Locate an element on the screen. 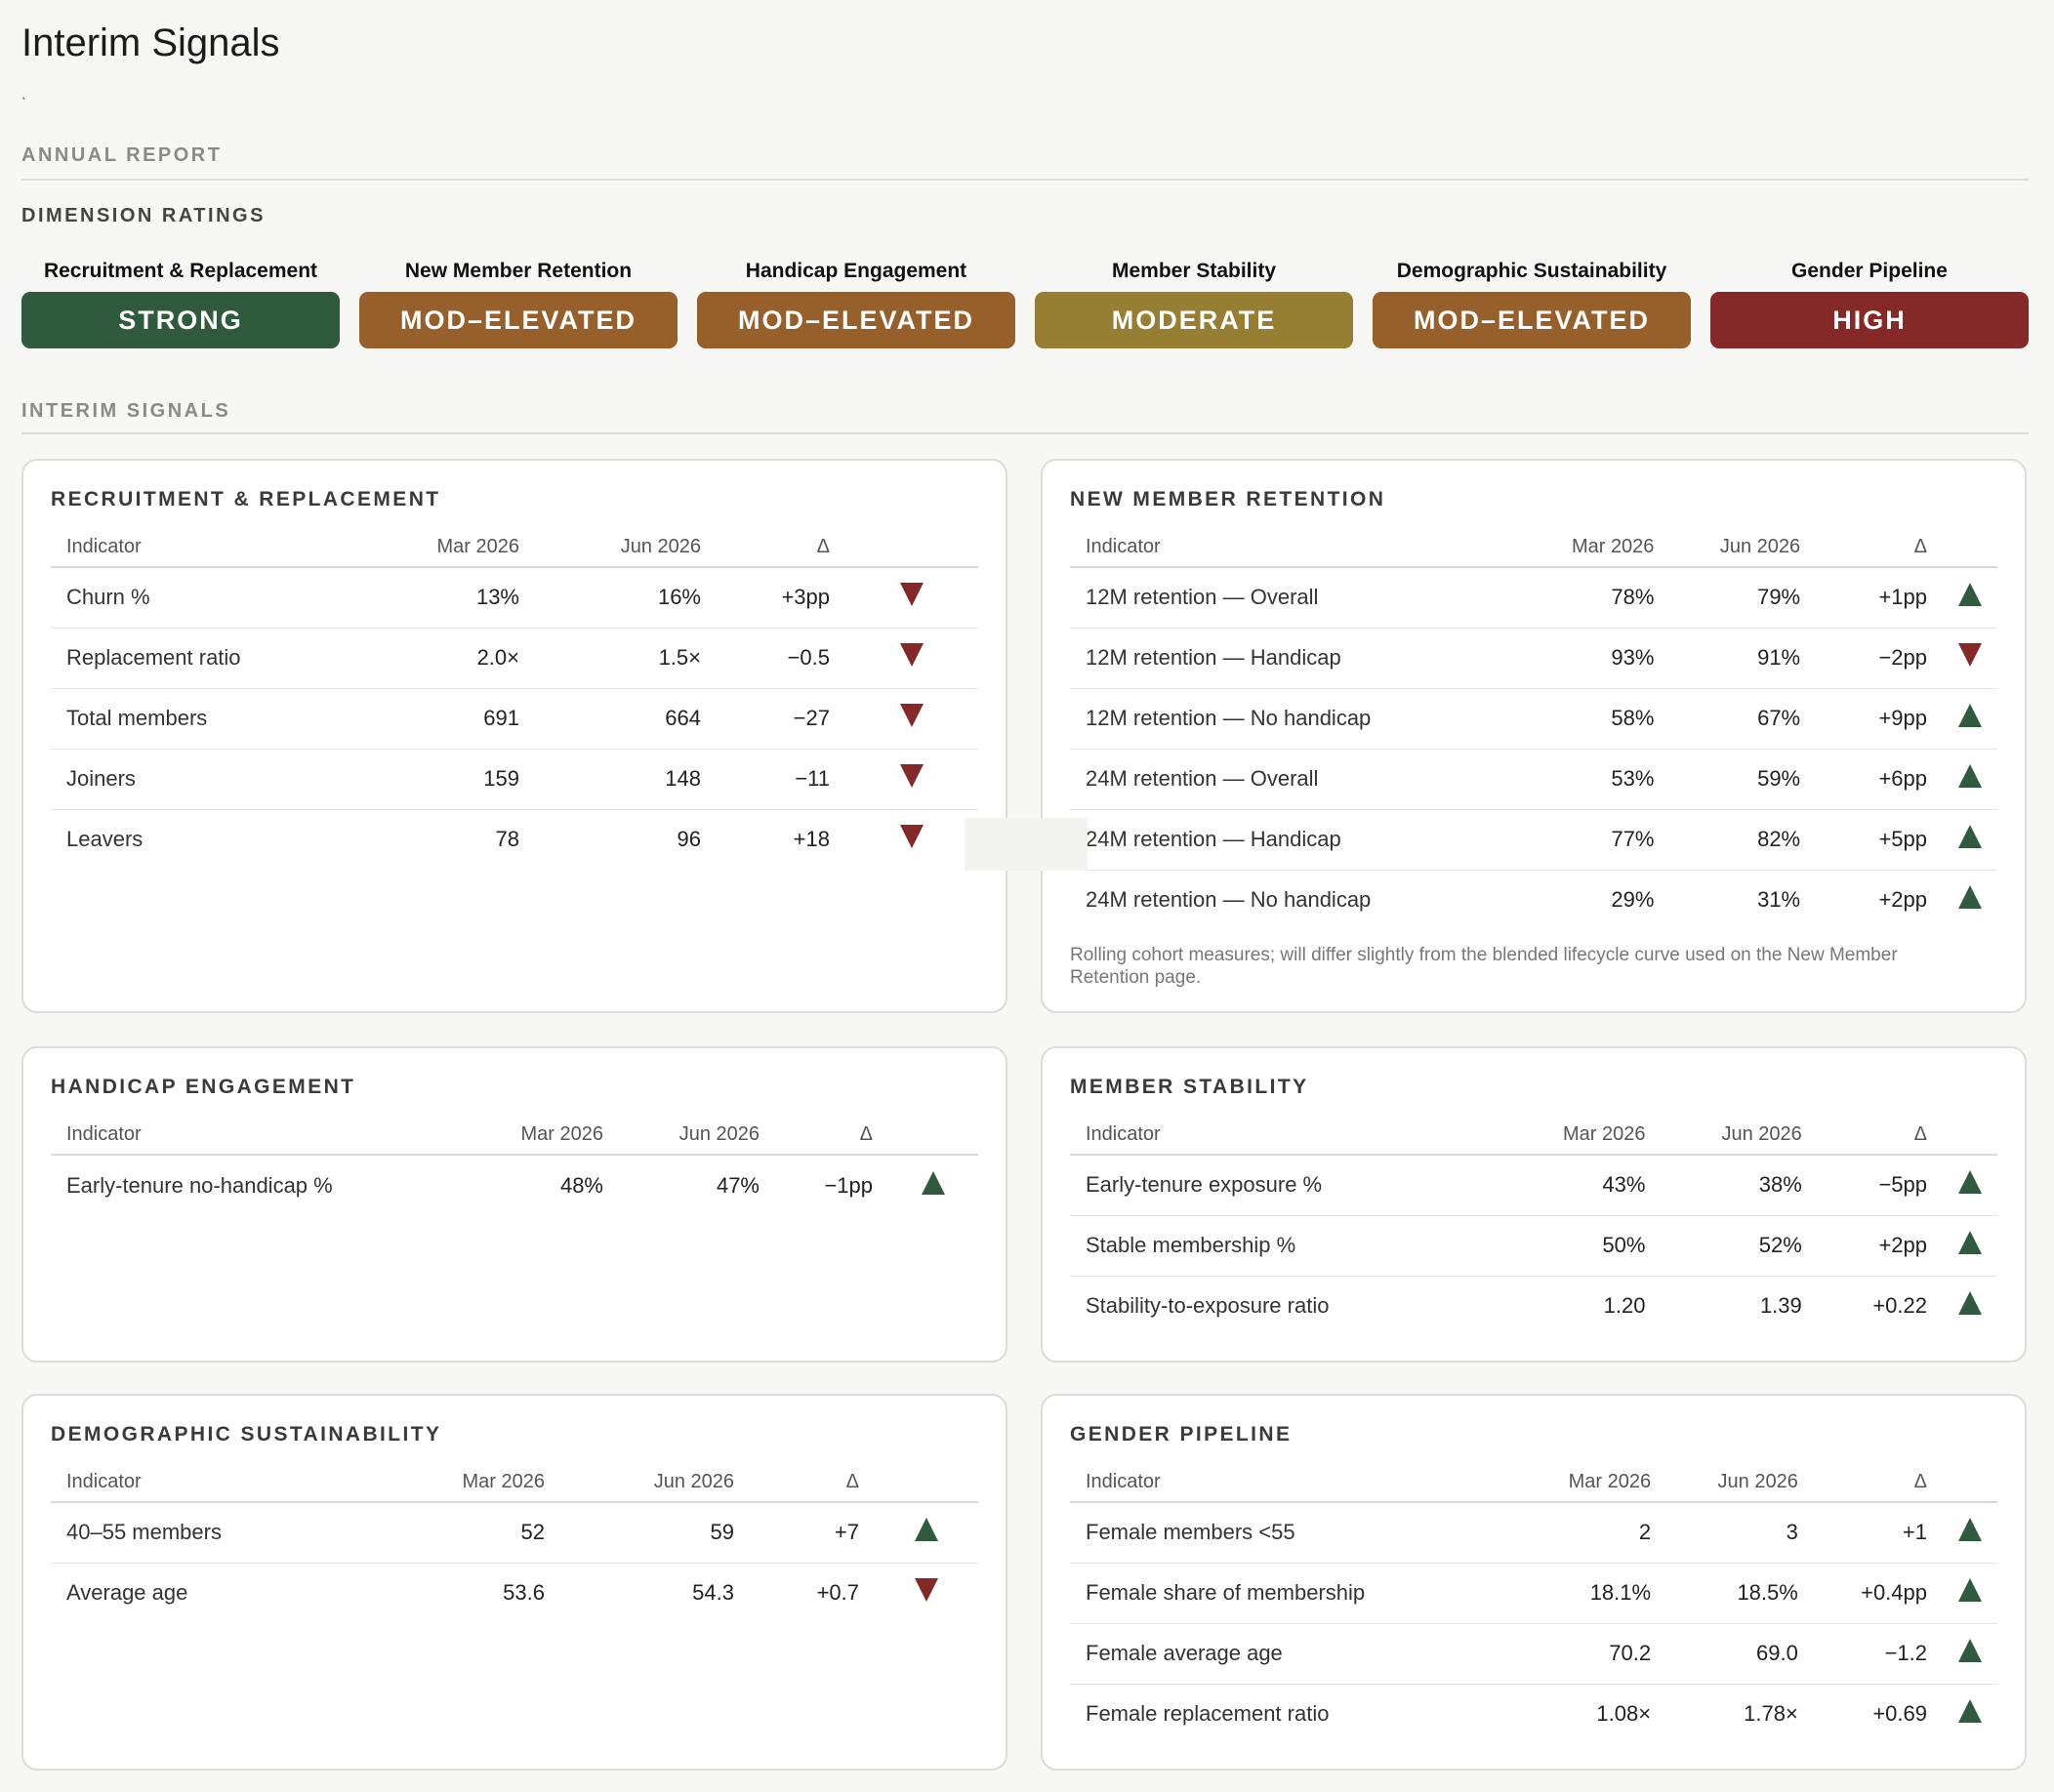 The image size is (2054, 1792). indicator-cell: 12M retention — Handicap is located at coordinates (1300, 658).